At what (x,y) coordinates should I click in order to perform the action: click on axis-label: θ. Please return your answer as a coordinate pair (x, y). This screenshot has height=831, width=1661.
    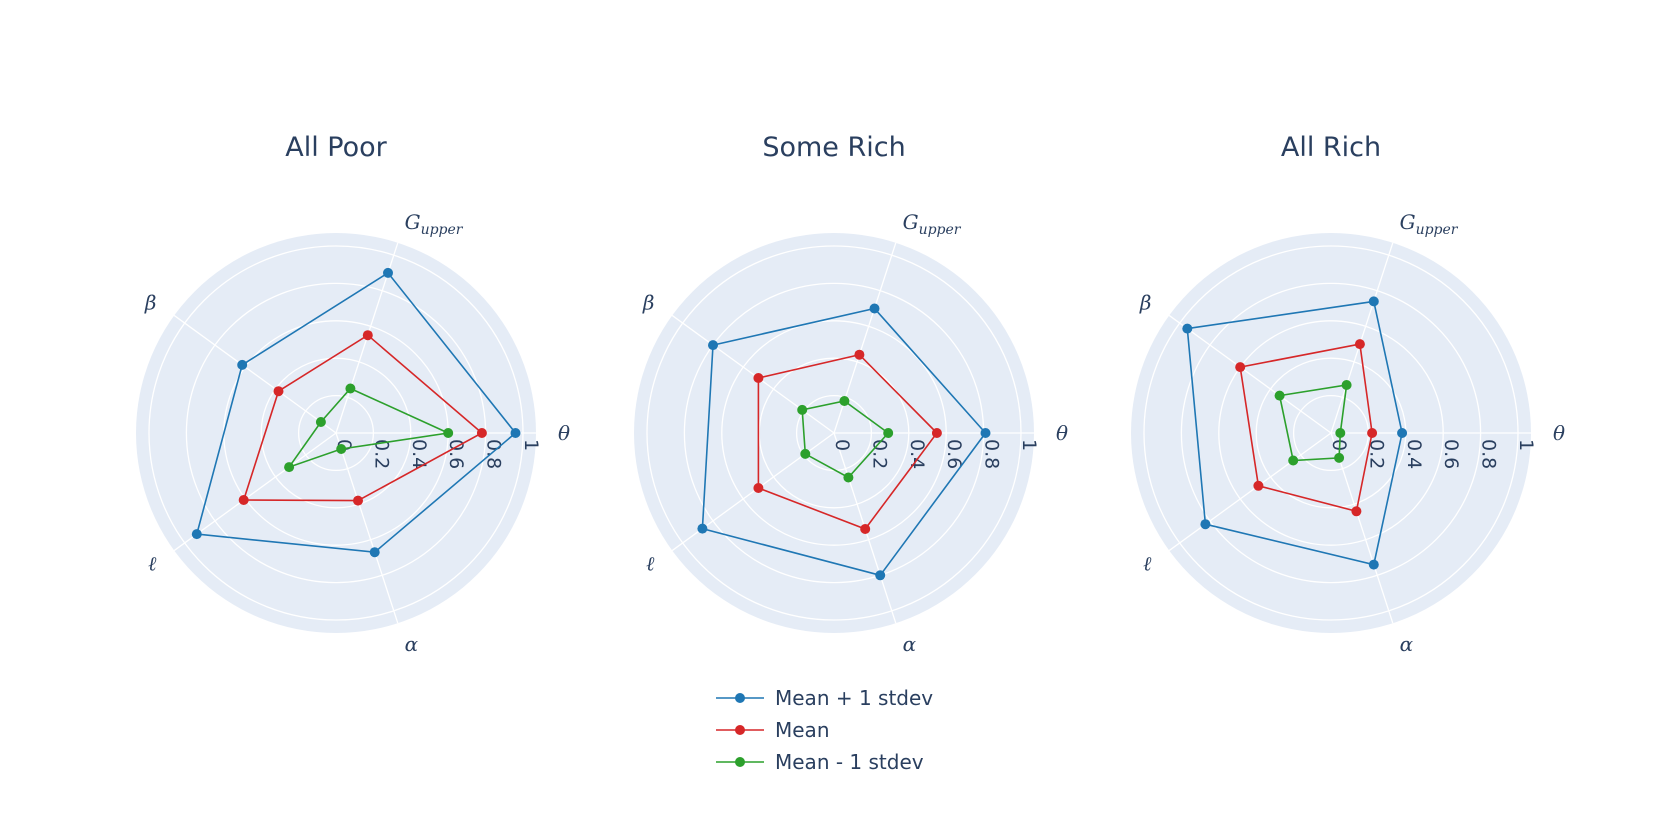
    Looking at the image, I should click on (1062, 433).